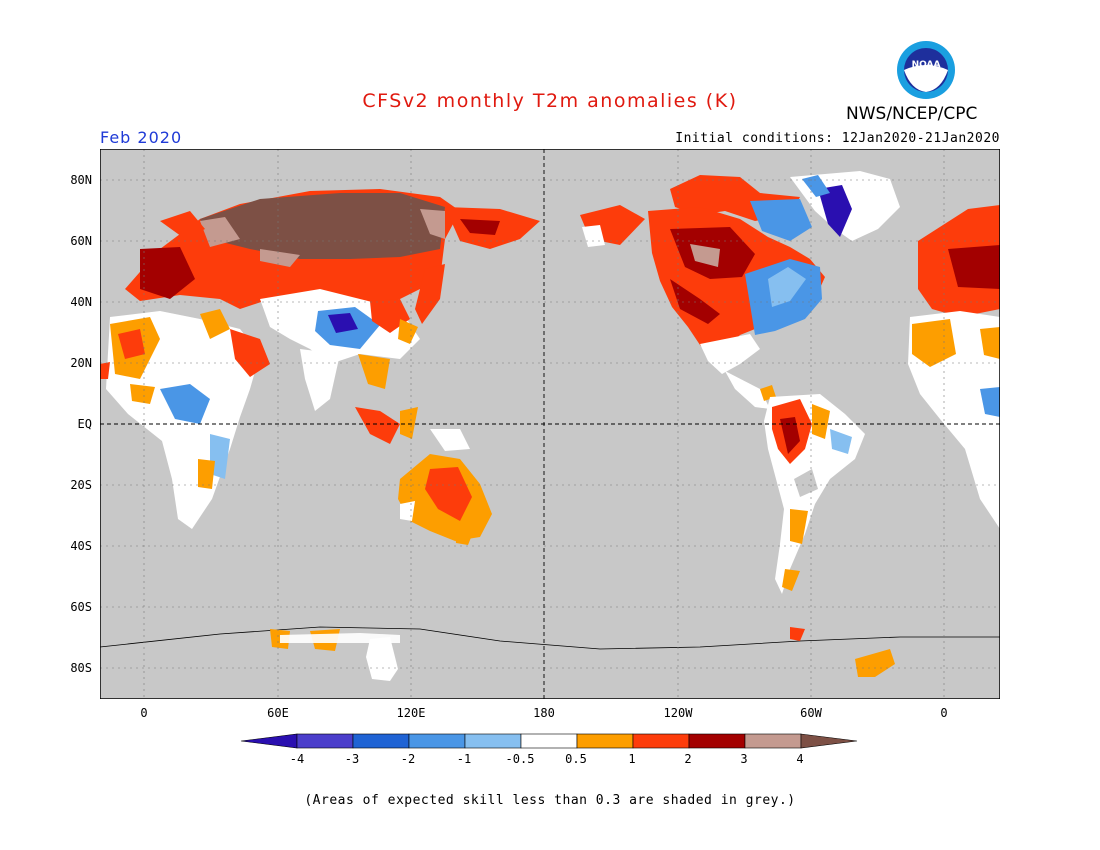 This screenshot has width=1100, height=850. Describe the element at coordinates (278, 713) in the screenshot. I see `lon-label-60e: 60E` at that location.